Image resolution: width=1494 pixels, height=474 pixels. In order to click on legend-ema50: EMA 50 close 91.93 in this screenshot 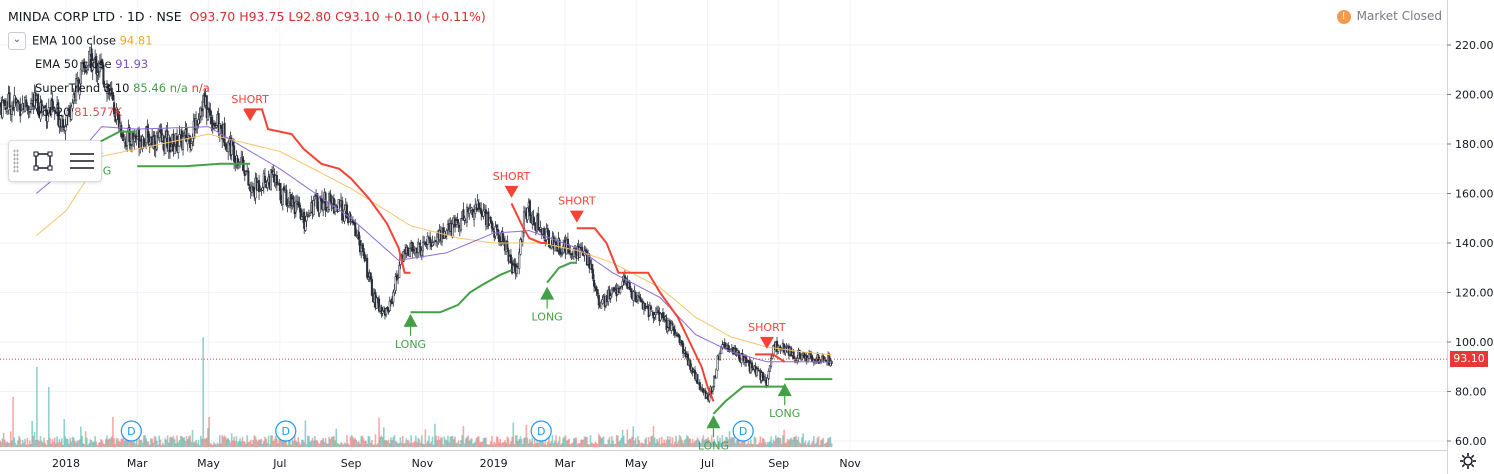, I will do `click(91, 64)`.